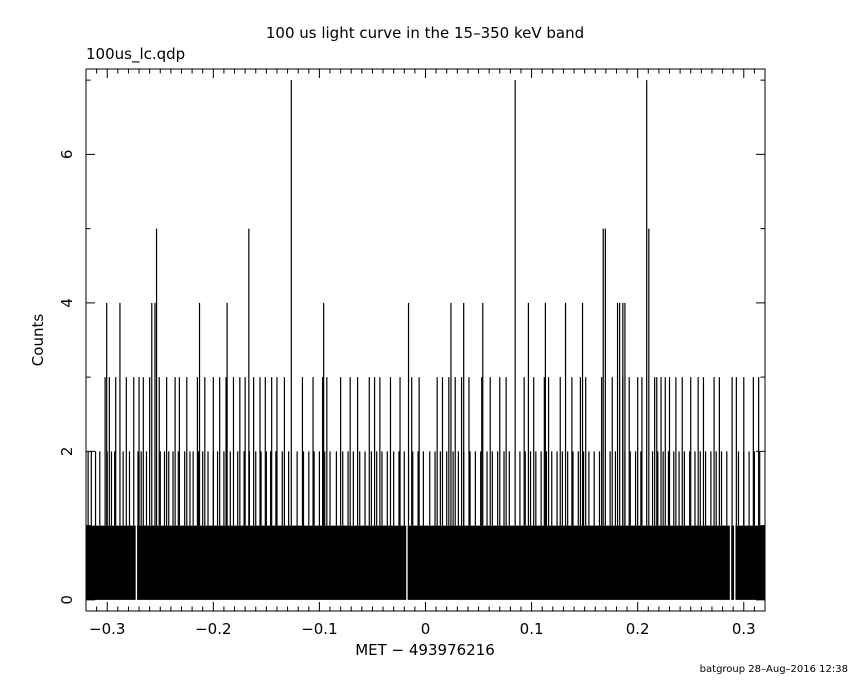 Image resolution: width=850 pixels, height=680 pixels. I want to click on baseline-bins, so click(425, 562).